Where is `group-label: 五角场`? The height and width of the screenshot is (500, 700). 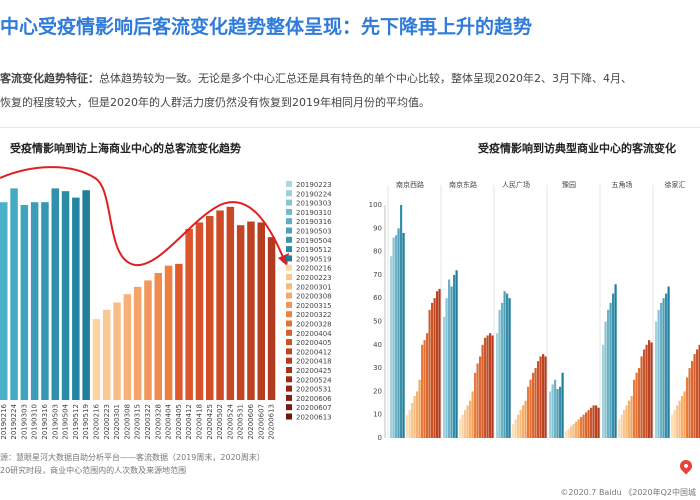 group-label: 五角场 is located at coordinates (622, 184).